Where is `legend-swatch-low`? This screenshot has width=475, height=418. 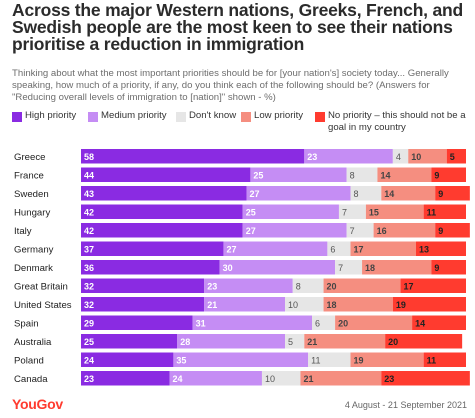 legend-swatch-low is located at coordinates (246, 117).